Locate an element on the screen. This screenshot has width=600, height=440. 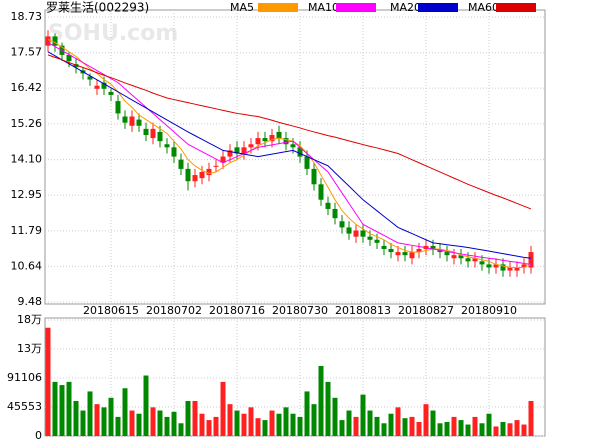
y-tick-label: 9.48 is located at coordinates (30, 301).